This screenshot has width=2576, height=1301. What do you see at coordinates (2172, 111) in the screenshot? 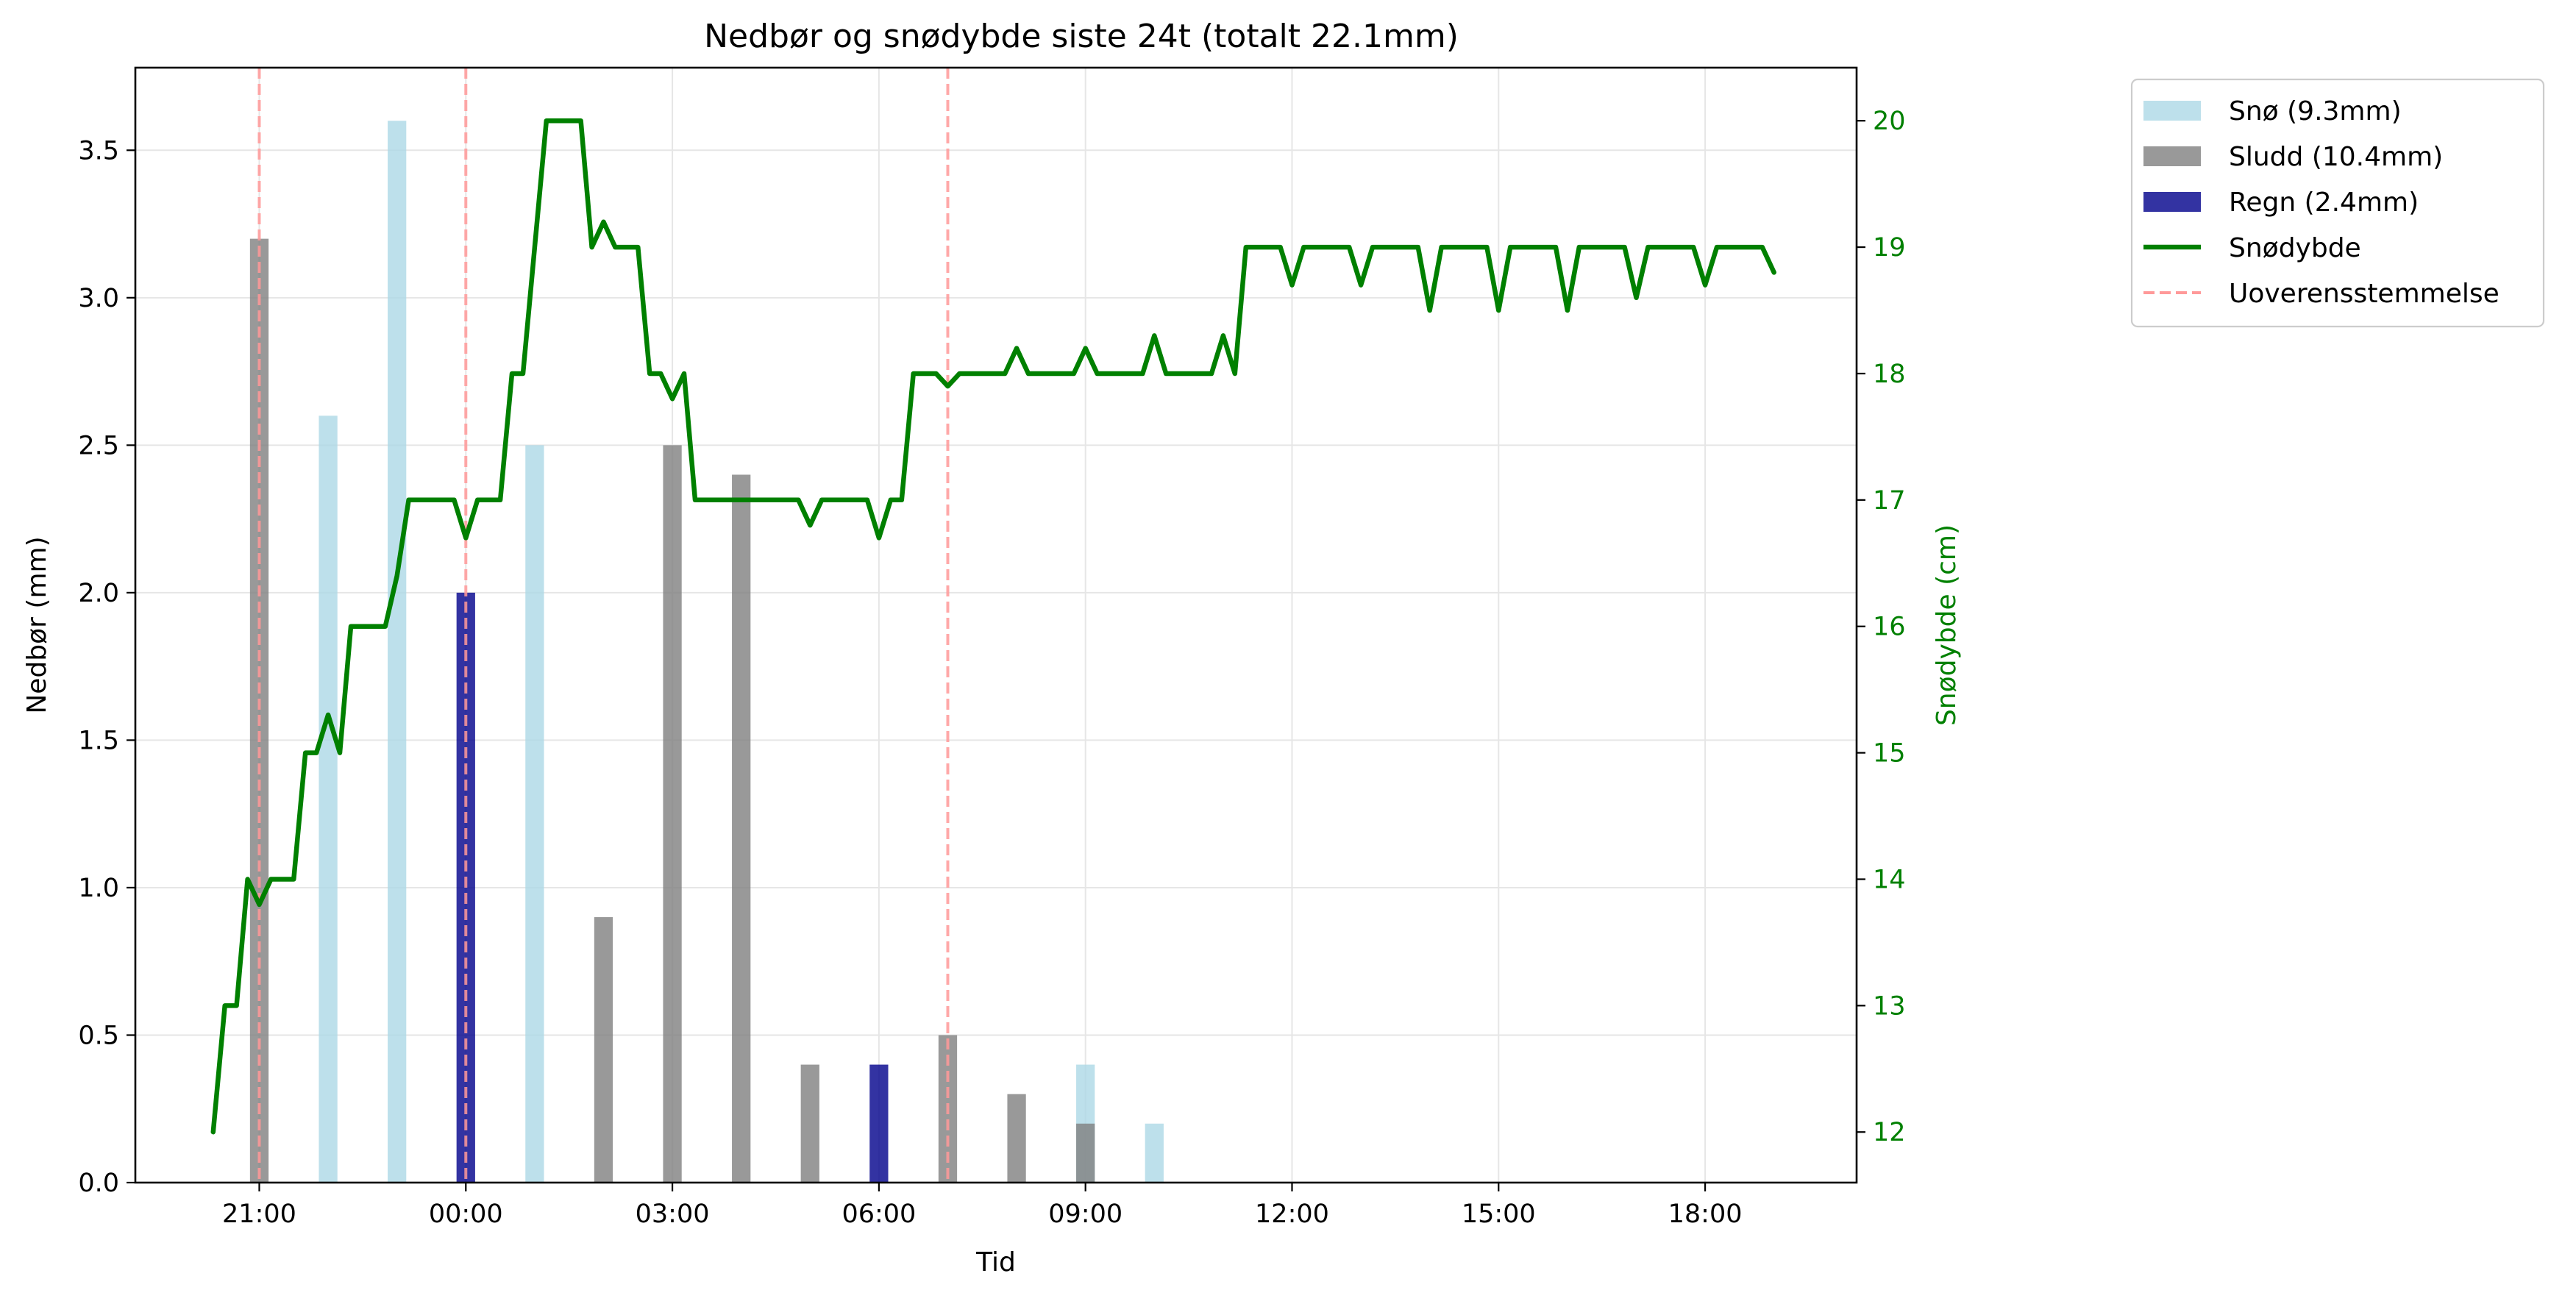
I see `legend-snow-swatch` at bounding box center [2172, 111].